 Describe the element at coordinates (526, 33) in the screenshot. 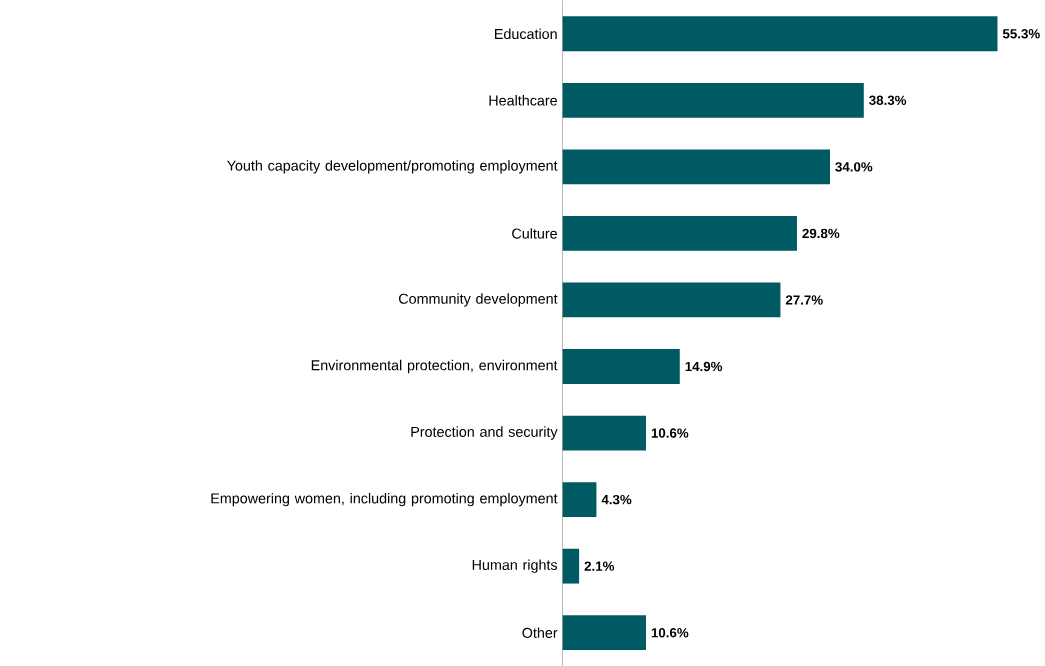

I see `y-tick-label: Education` at that location.